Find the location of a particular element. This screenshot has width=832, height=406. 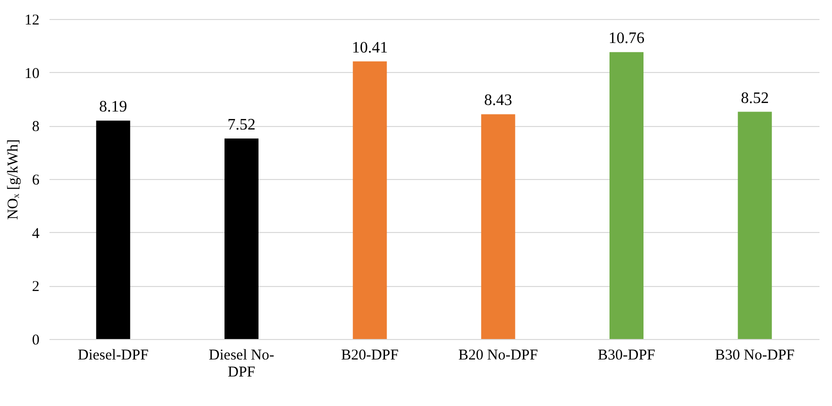

x-tick-label: Diesel-DPF is located at coordinates (113, 356).